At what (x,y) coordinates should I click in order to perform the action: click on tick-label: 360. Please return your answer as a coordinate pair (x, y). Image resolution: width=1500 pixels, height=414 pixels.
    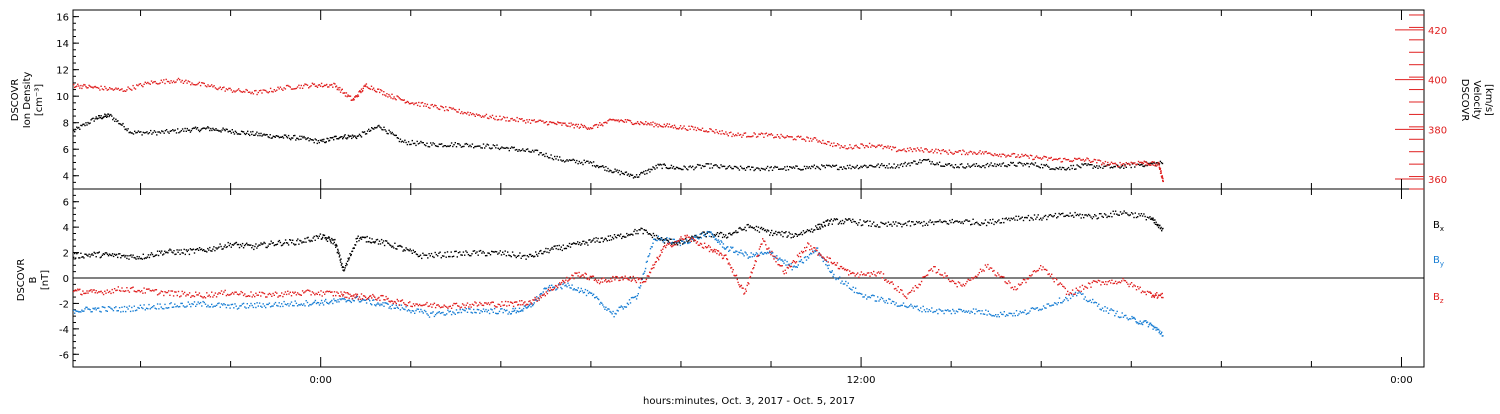
    Looking at the image, I should click on (1437, 180).